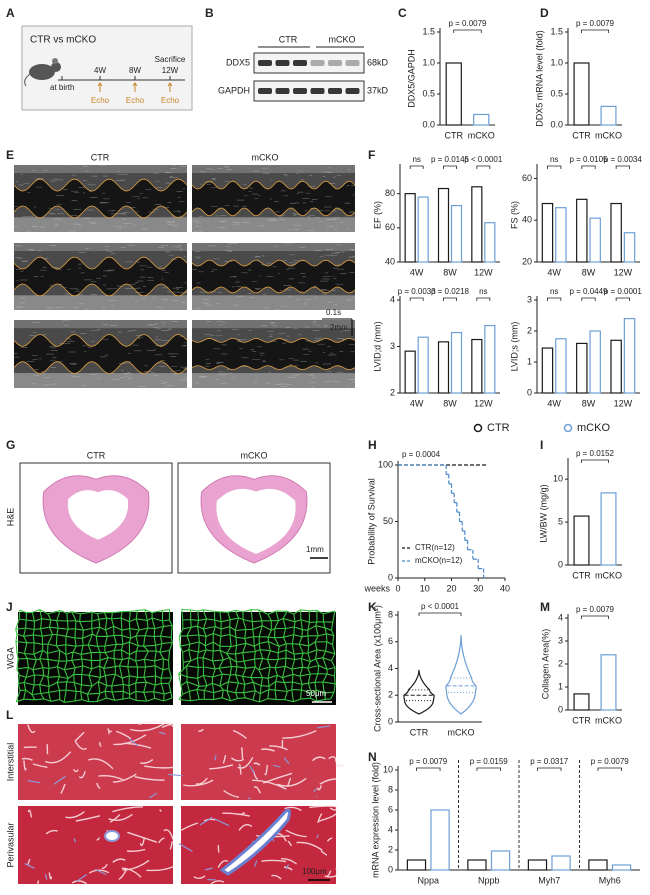 This screenshot has height=895, width=650. What do you see at coordinates (385, 464) in the screenshot?
I see `y-tick-label: 100` at bounding box center [385, 464].